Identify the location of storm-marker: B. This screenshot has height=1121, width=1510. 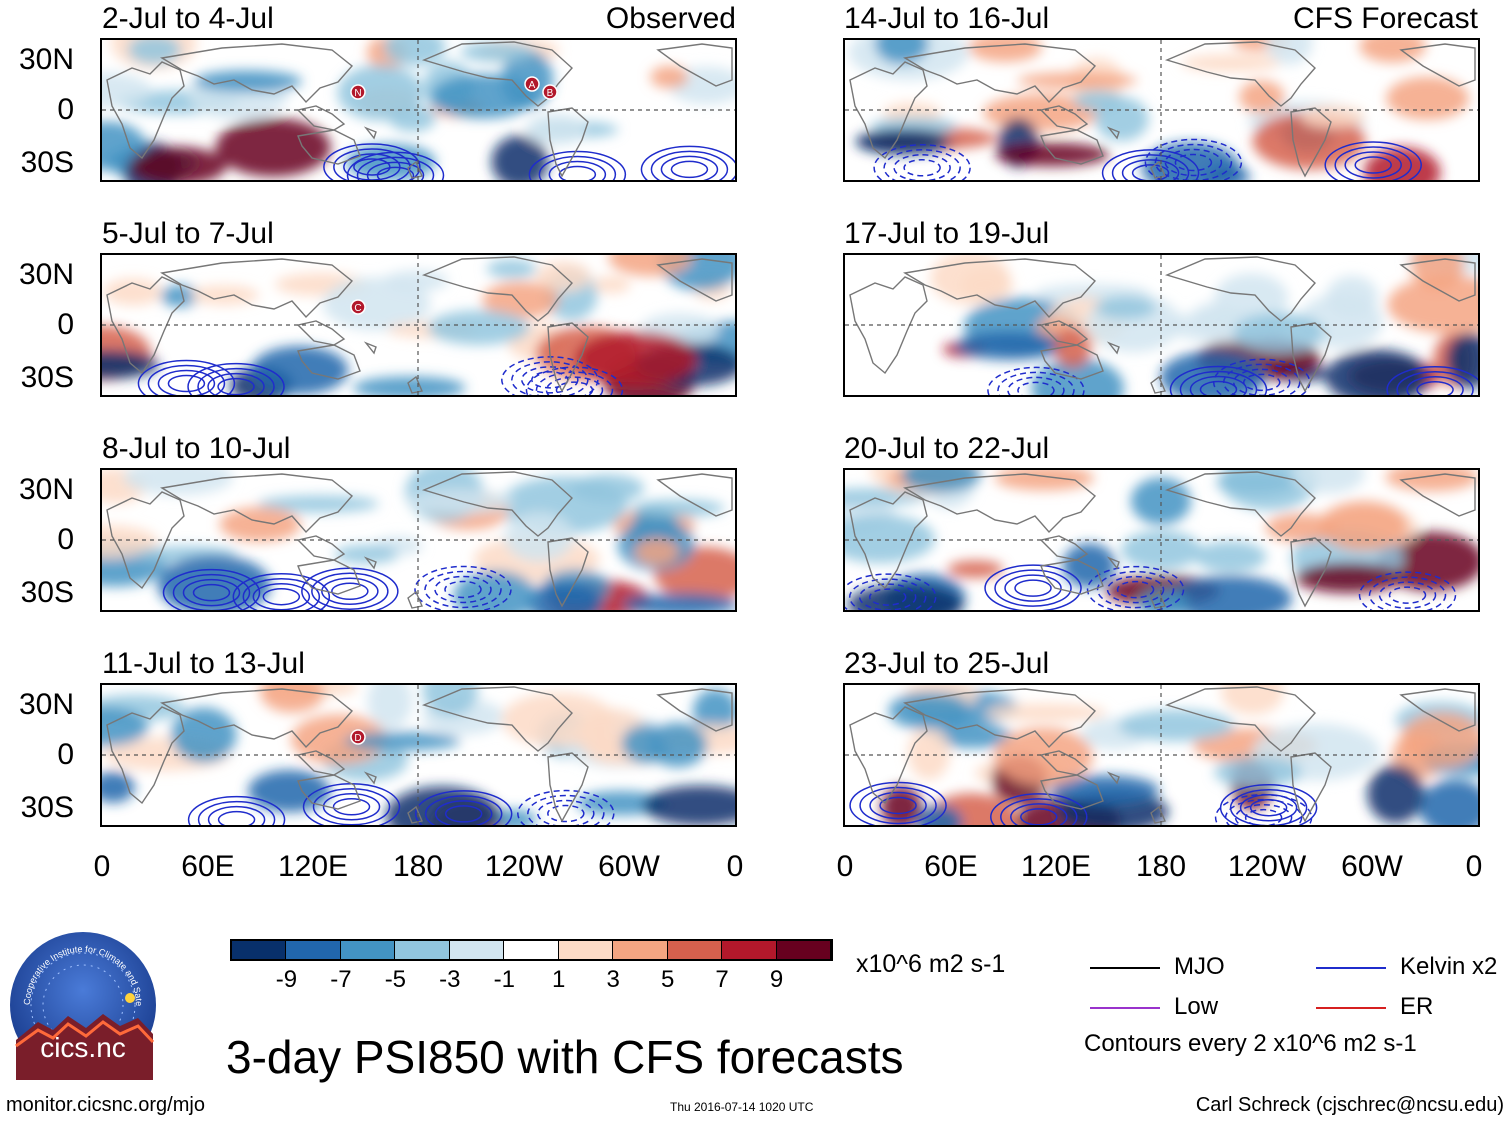
(550, 92).